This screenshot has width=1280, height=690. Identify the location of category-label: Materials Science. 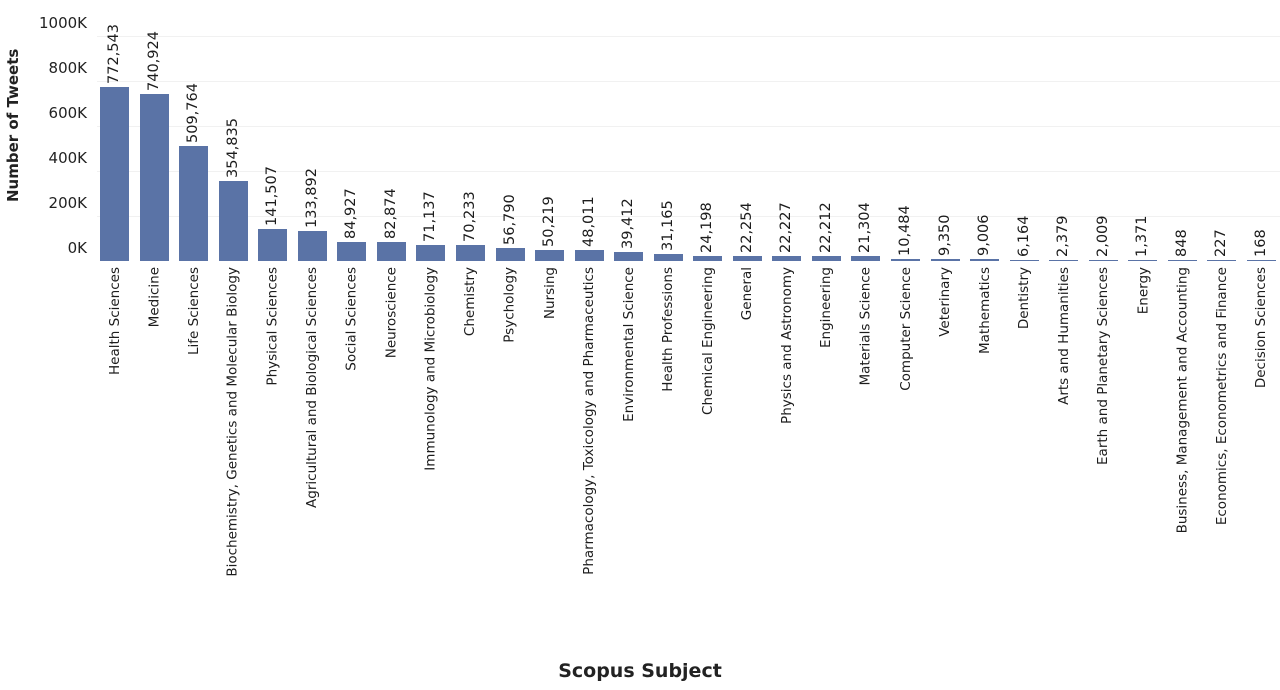
(865, 326).